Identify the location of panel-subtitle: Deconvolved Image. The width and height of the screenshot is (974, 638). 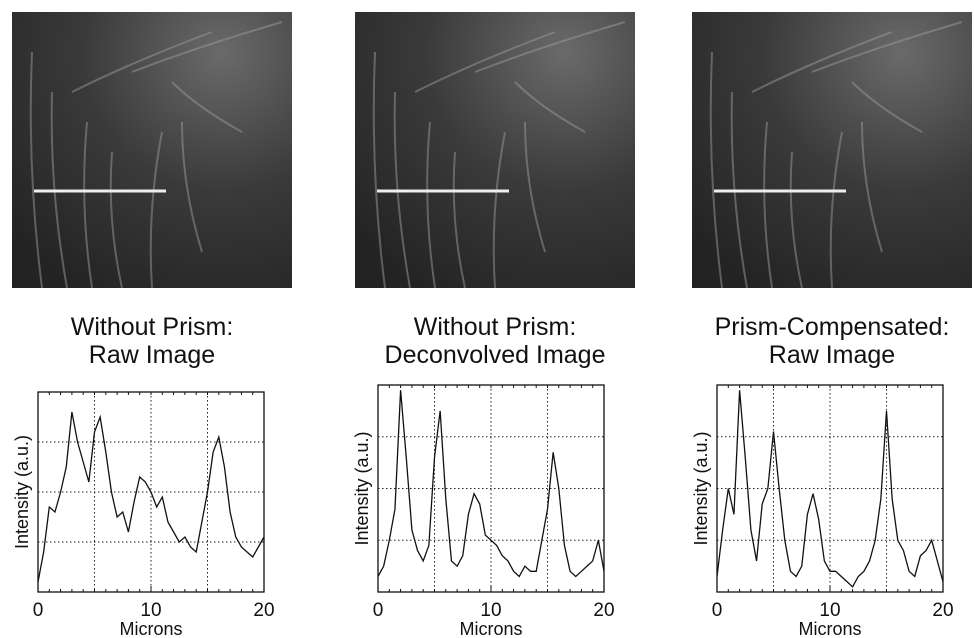
(495, 355).